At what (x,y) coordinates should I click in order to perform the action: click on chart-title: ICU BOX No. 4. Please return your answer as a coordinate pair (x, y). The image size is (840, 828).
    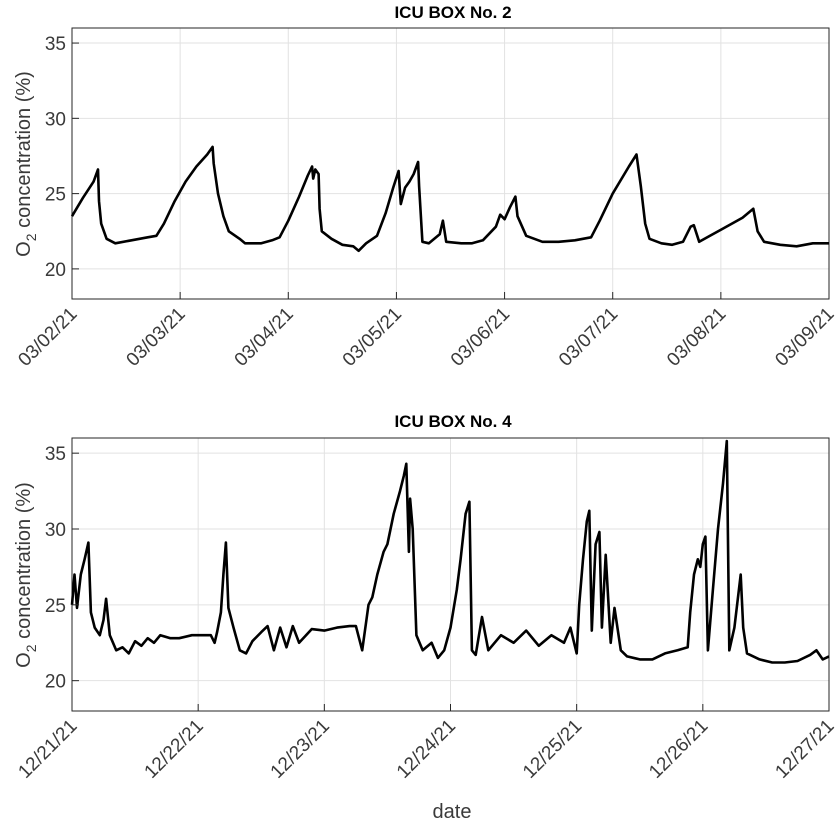
    Looking at the image, I should click on (453, 421).